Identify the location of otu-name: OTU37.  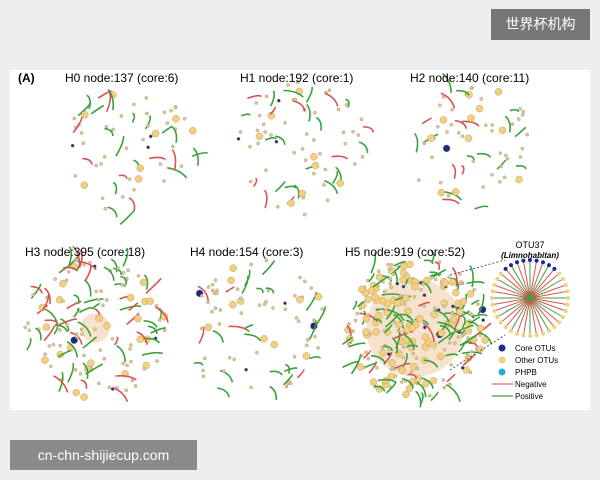
(529, 245).